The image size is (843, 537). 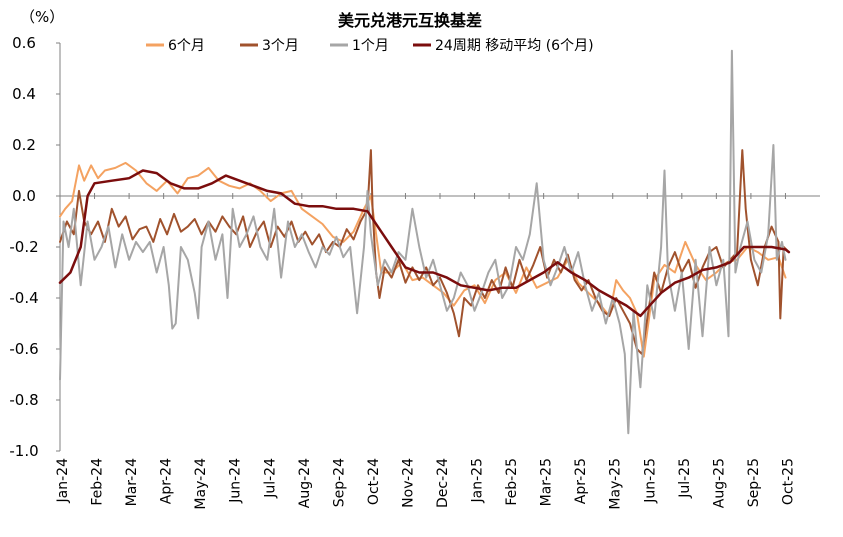 I want to click on x-tick-label: Feb-24, so click(x=98, y=482).